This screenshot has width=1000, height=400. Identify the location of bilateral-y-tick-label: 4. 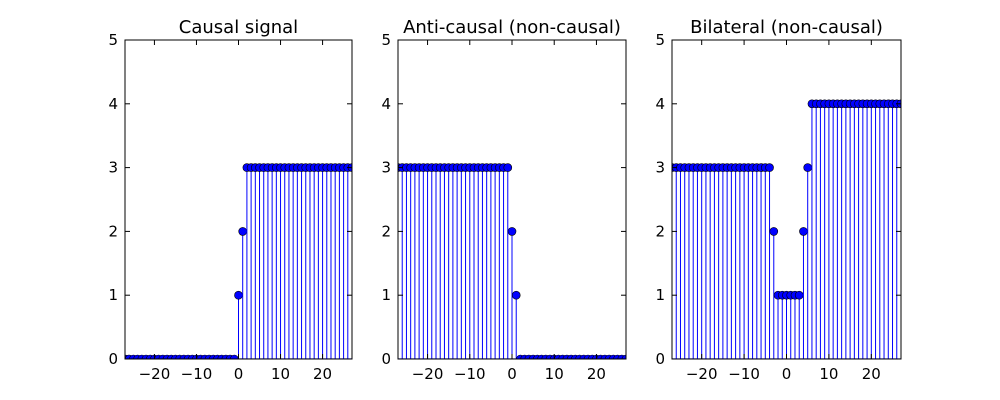
(660, 104).